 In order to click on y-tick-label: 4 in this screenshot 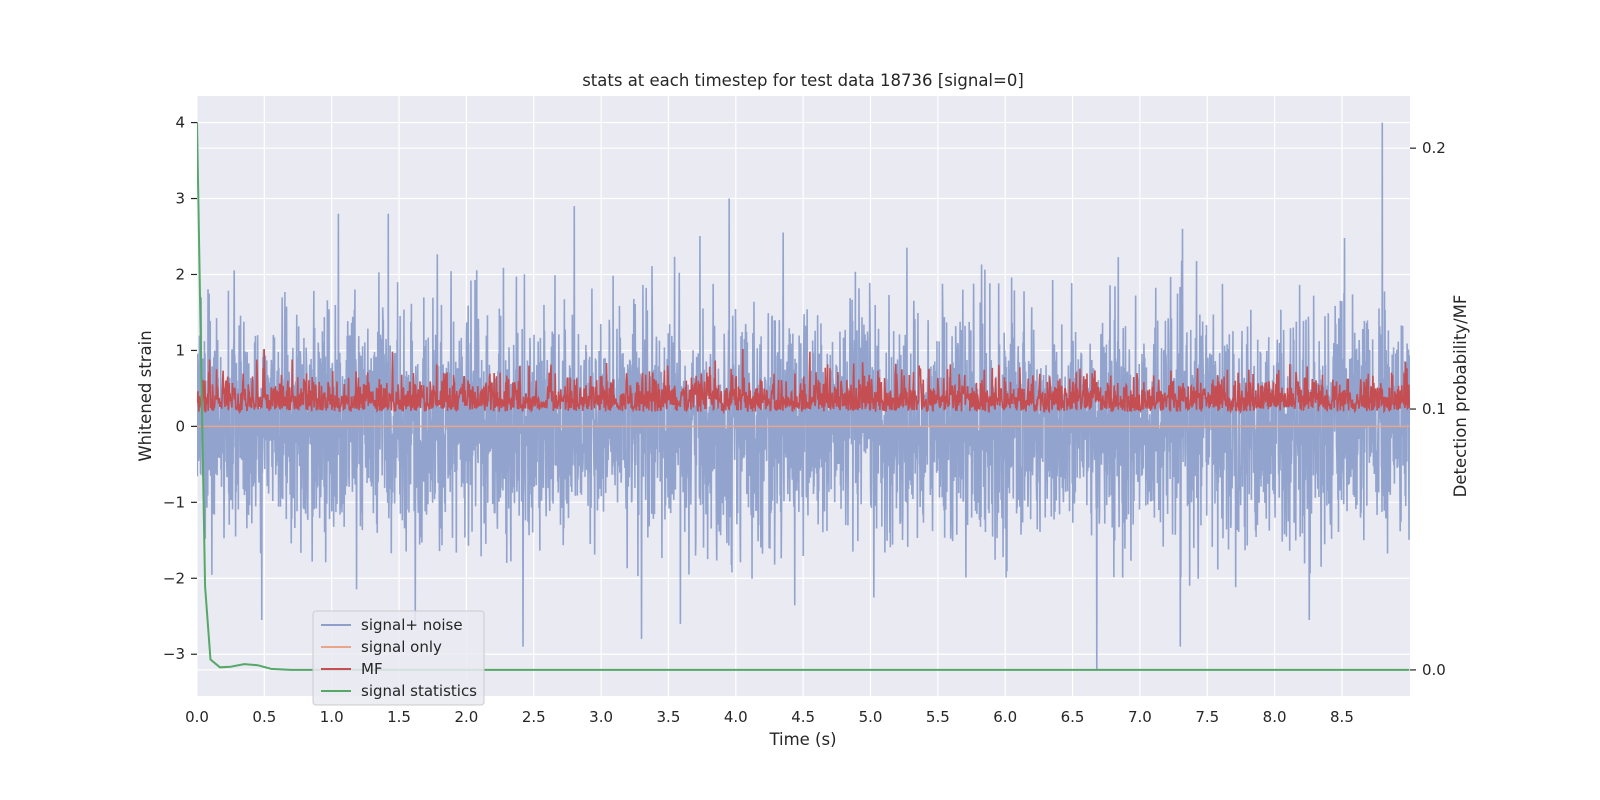, I will do `click(180, 123)`.